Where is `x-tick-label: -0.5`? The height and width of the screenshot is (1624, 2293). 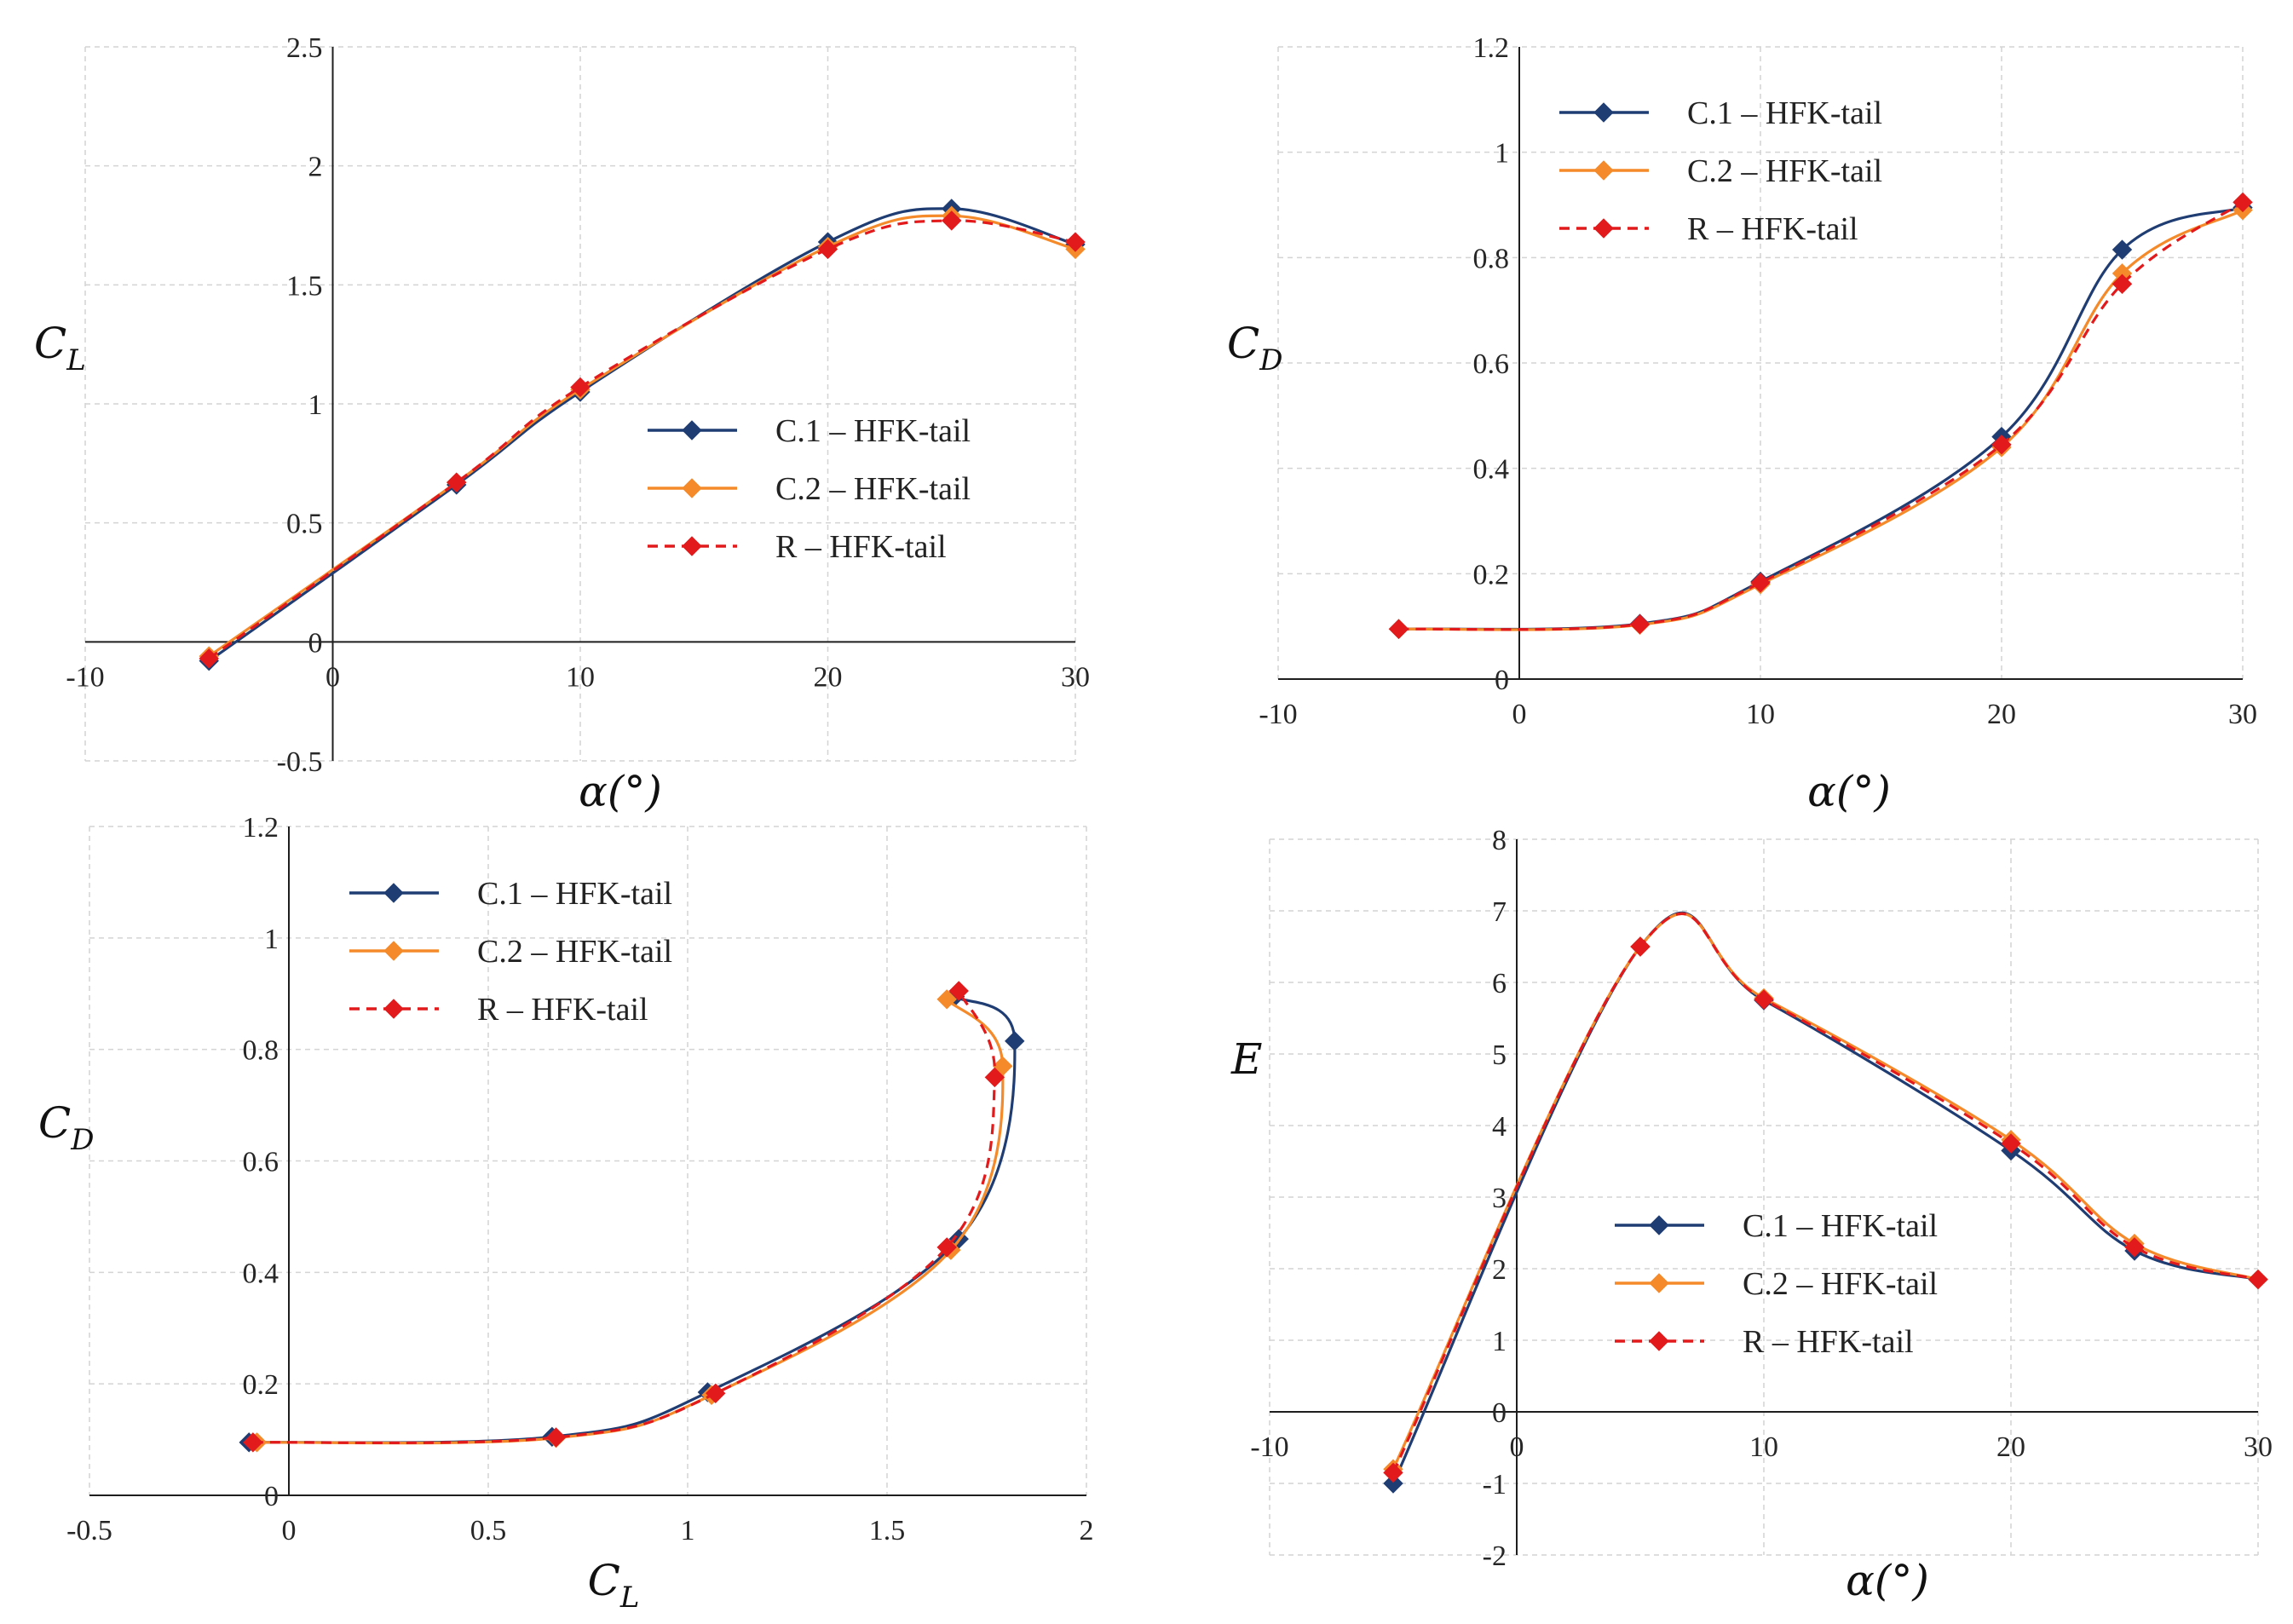
x-tick-label: -0.5 is located at coordinates (89, 1530).